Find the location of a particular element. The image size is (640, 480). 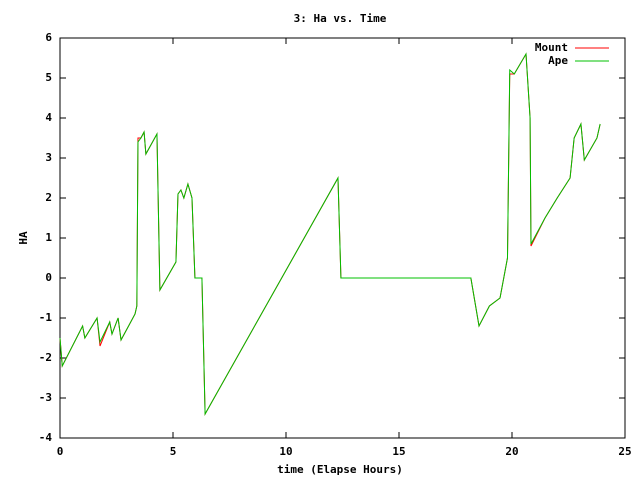

y-tick-label: 1 is located at coordinates (48, 237).